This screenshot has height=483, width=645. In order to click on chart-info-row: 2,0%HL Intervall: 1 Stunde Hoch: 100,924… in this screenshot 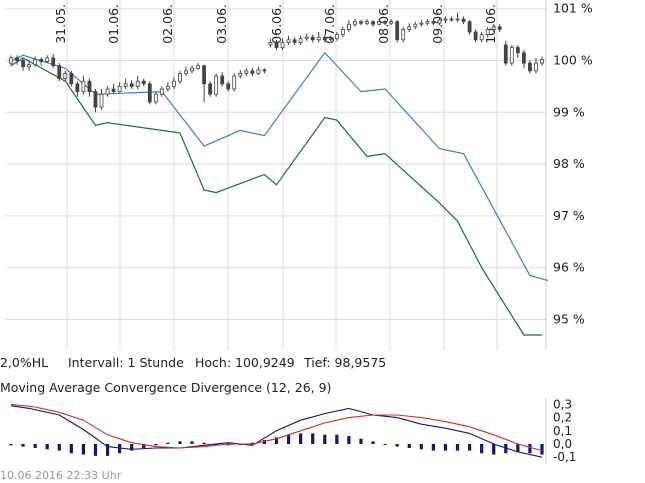, I will do `click(322, 364)`.